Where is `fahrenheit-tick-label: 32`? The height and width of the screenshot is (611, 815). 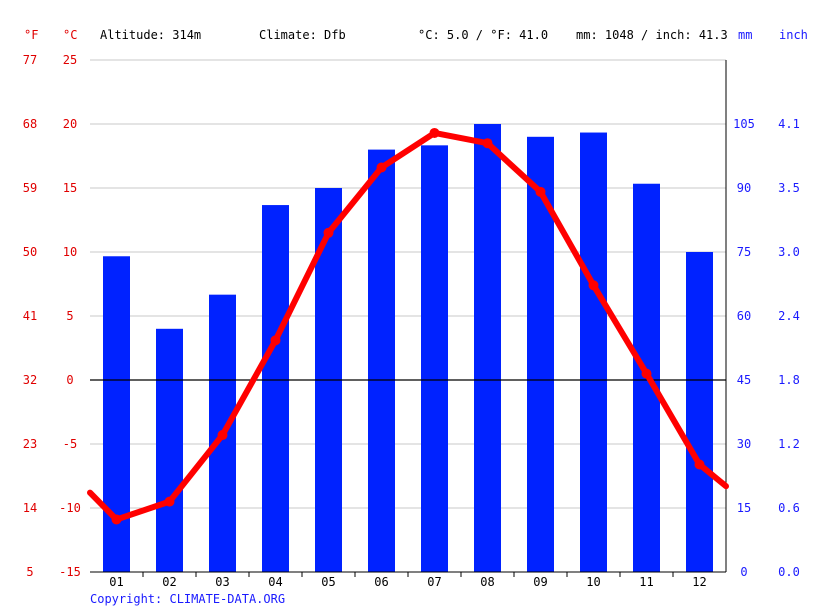 fahrenheit-tick-label: 32 is located at coordinates (30, 380).